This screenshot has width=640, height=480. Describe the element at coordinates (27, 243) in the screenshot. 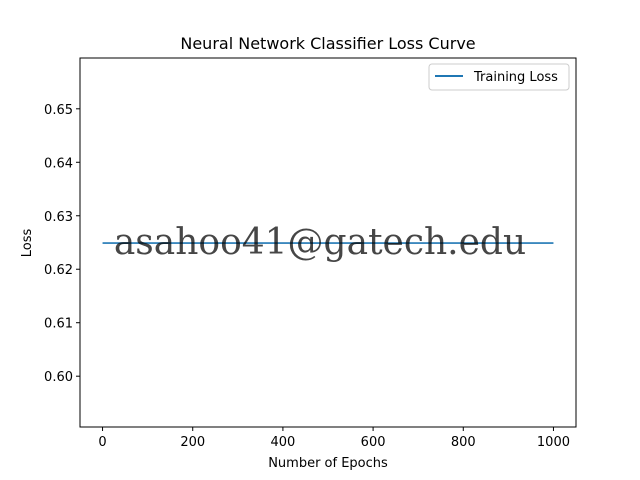

I see `y-axis-label: Loss` at that location.